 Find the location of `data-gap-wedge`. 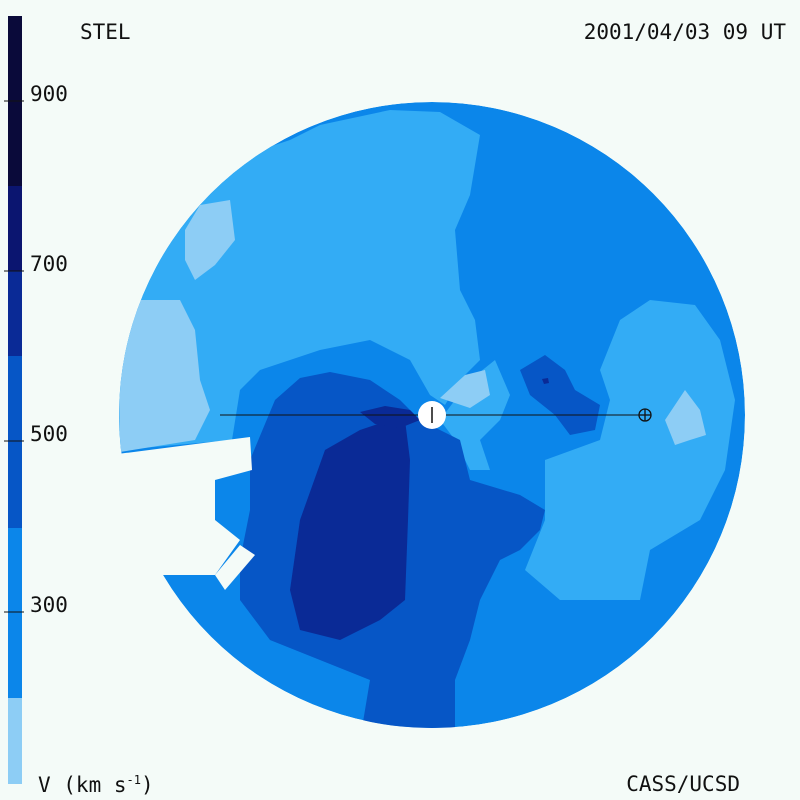

data-gap-wedge is located at coordinates (181, 506).